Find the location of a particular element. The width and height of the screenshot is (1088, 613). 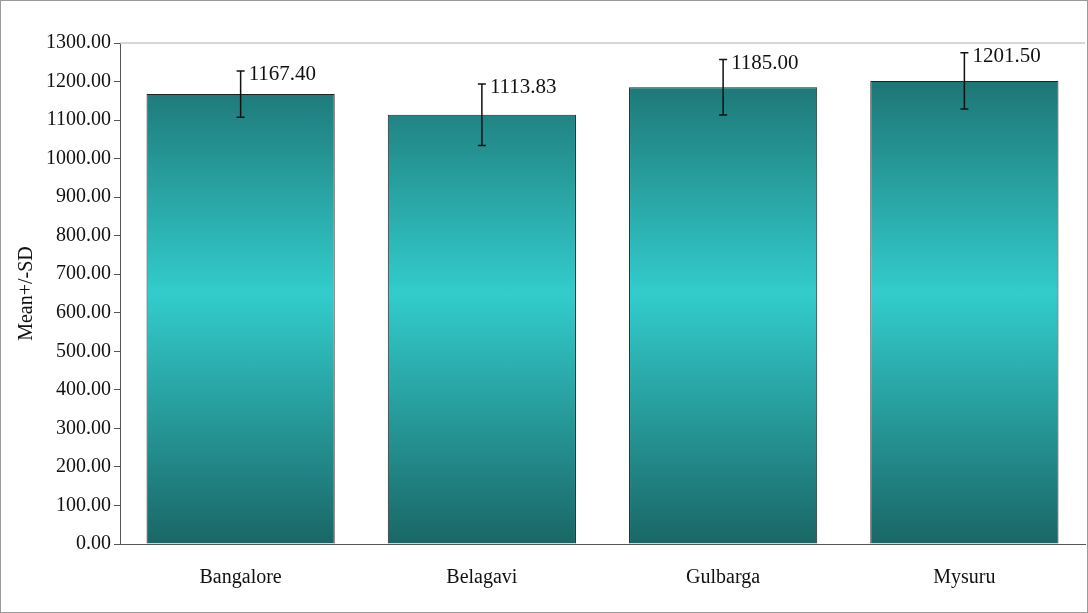

y-tick-label: 1200.00 is located at coordinates (78, 79).